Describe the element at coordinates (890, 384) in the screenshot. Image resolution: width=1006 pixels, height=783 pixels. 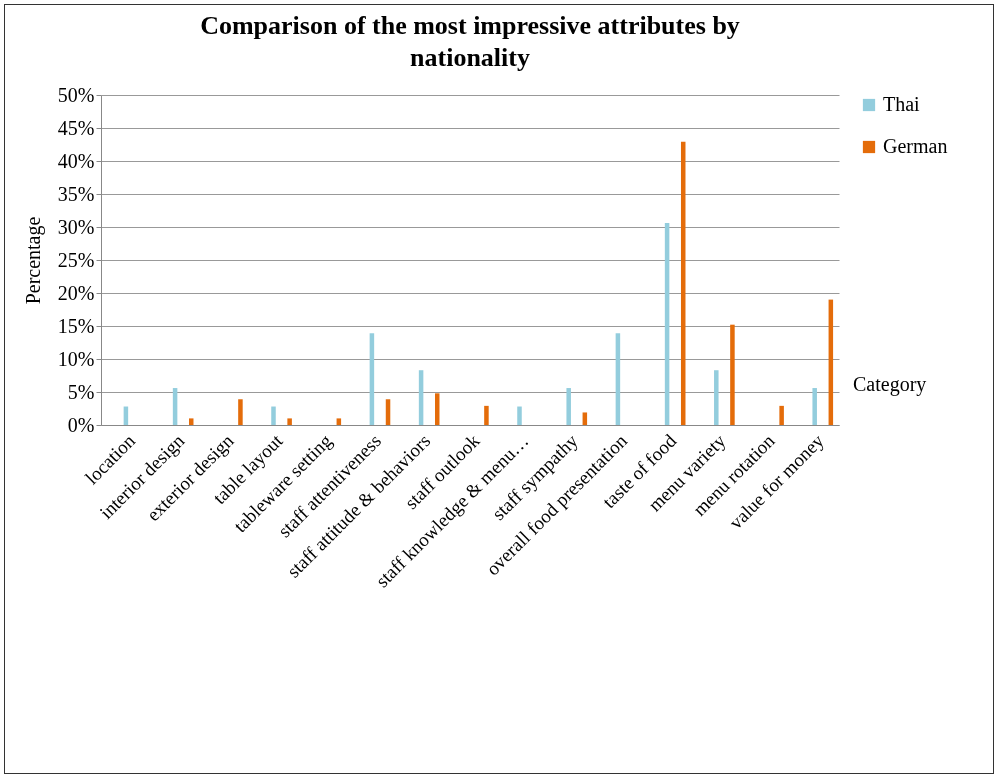
I see `text: Category` at that location.